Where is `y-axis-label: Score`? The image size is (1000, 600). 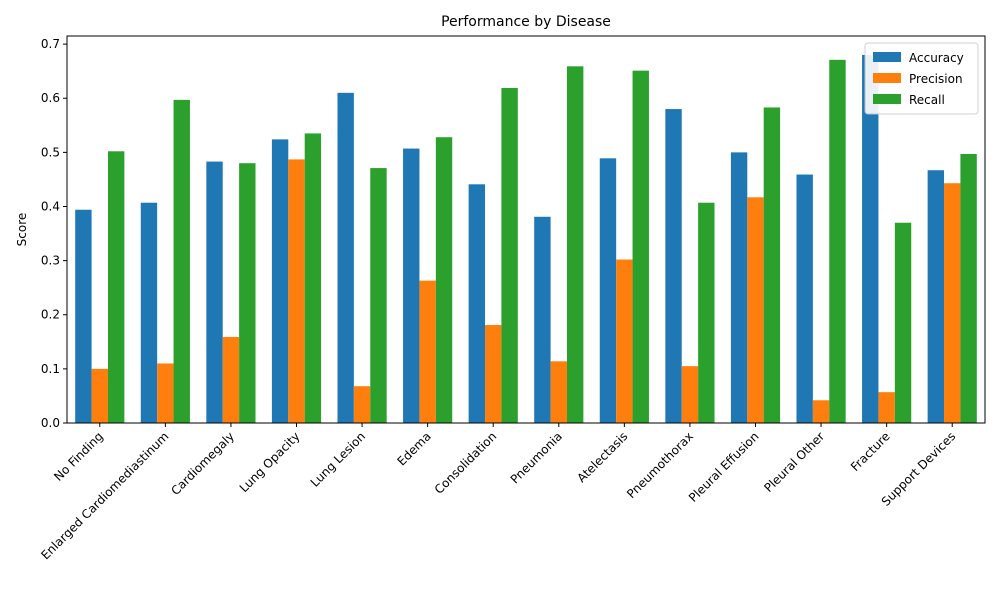
y-axis-label: Score is located at coordinates (22, 230).